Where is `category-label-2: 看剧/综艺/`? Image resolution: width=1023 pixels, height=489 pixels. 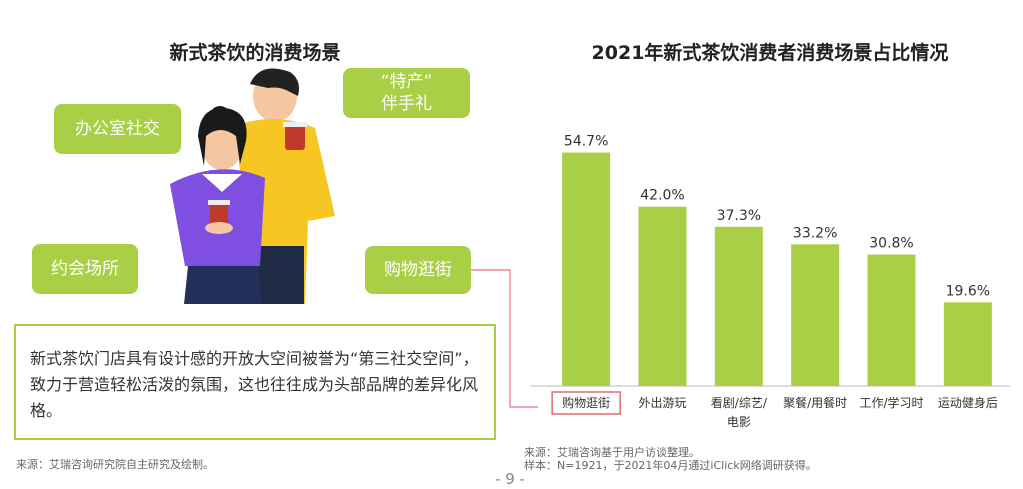 category-label-2: 看剧/综艺/ is located at coordinates (739, 403).